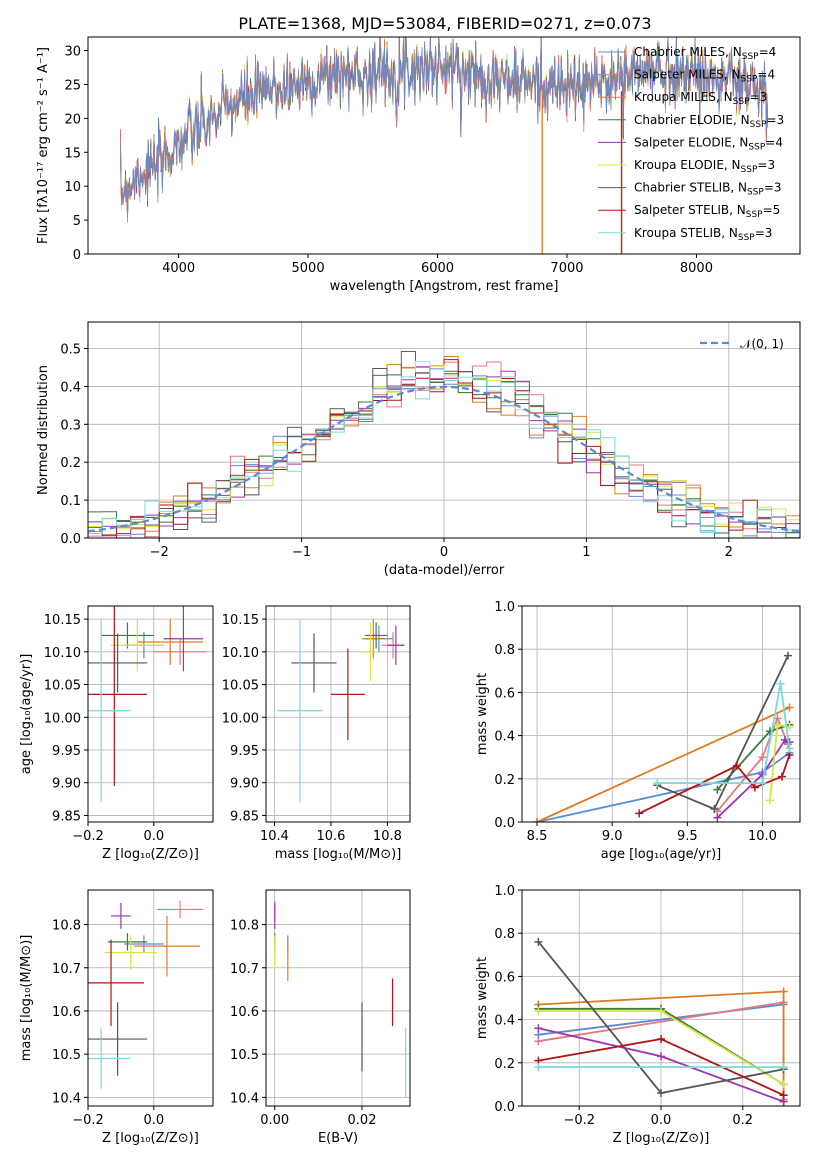 Image resolution: width=819 pixels, height=1170 pixels. What do you see at coordinates (566, 268) in the screenshot?
I see `x-tick-label: 7000` at bounding box center [566, 268].